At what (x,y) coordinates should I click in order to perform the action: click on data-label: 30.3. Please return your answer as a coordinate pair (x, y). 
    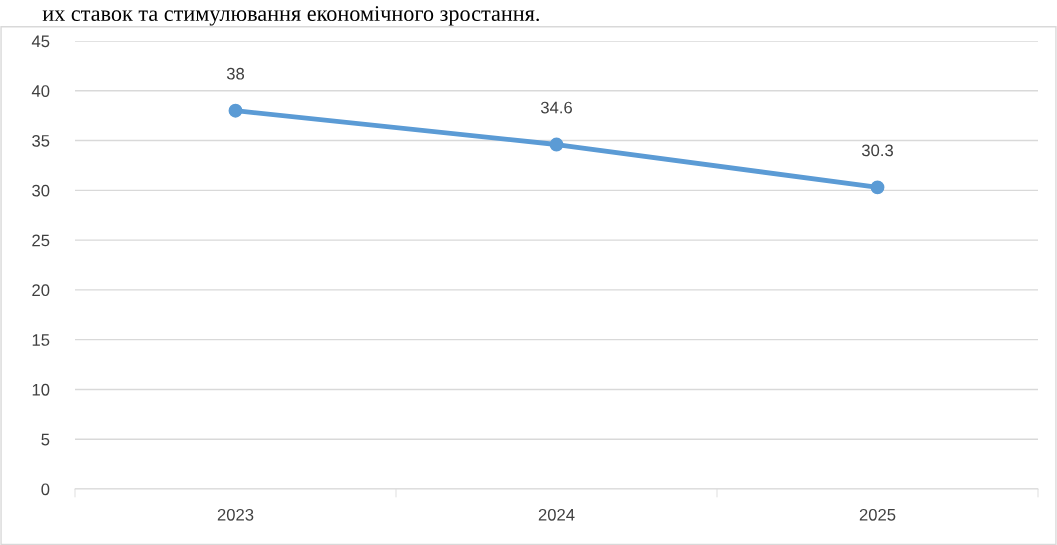
    Looking at the image, I should click on (877, 150).